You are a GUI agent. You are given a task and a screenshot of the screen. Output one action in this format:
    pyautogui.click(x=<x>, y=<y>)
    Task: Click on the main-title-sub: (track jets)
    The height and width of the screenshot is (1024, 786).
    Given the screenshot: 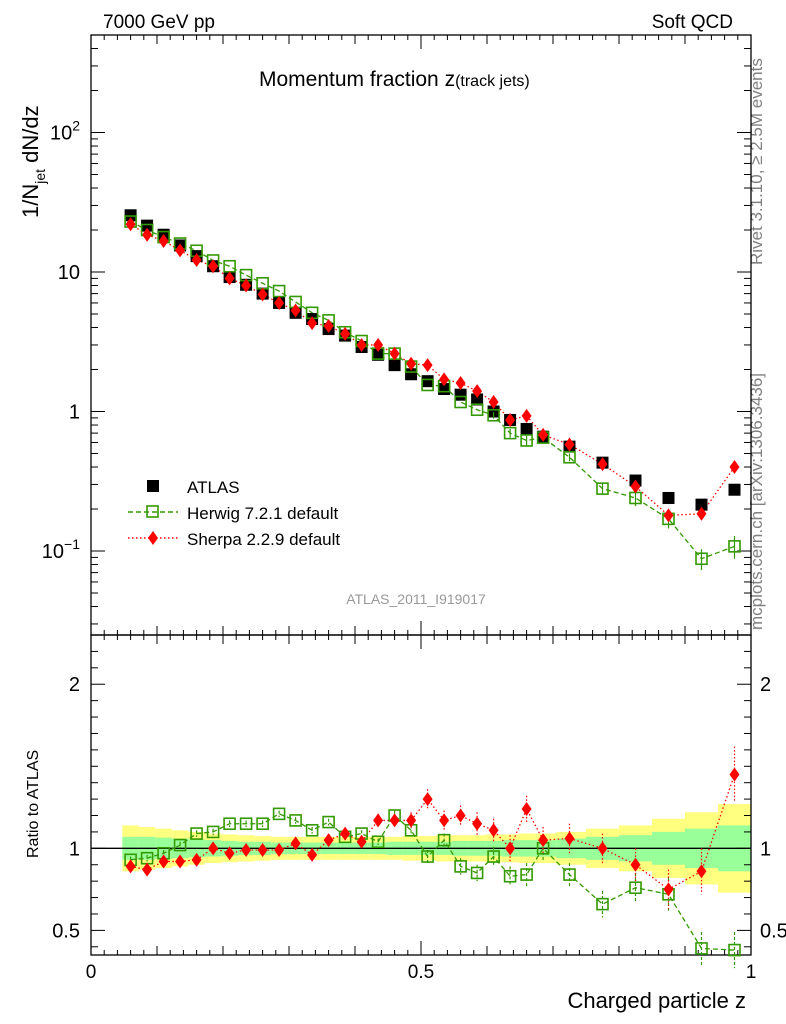 What is the action you would take?
    pyautogui.click(x=492, y=81)
    